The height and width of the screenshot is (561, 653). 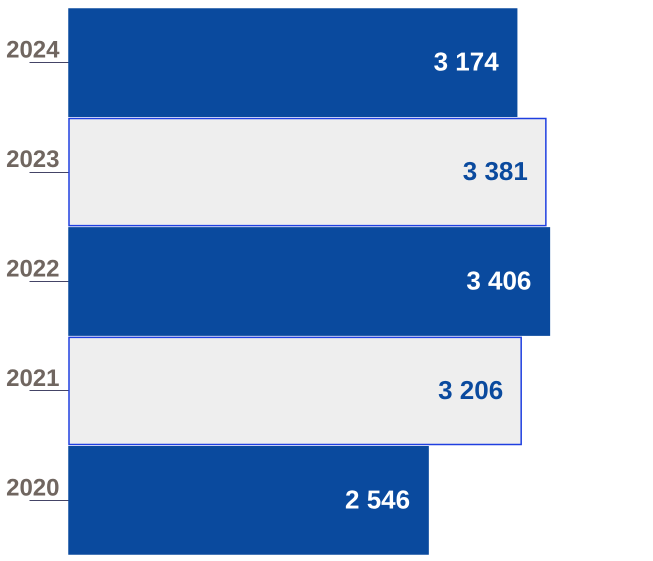 I want to click on data-label: 3 381, so click(x=495, y=171).